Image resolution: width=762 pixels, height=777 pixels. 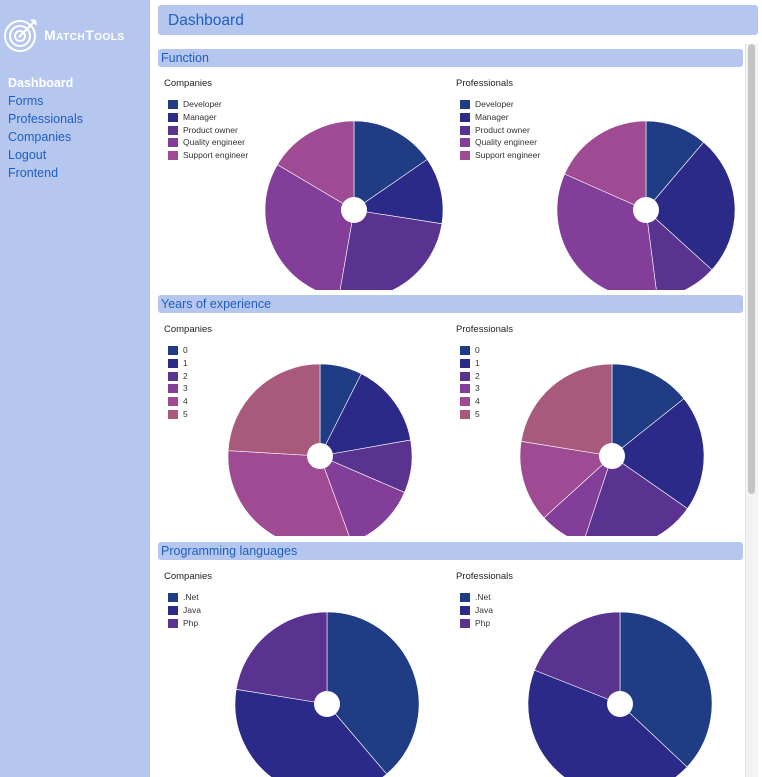 What do you see at coordinates (191, 597) in the screenshot?
I see `legend-label: .Net` at bounding box center [191, 597].